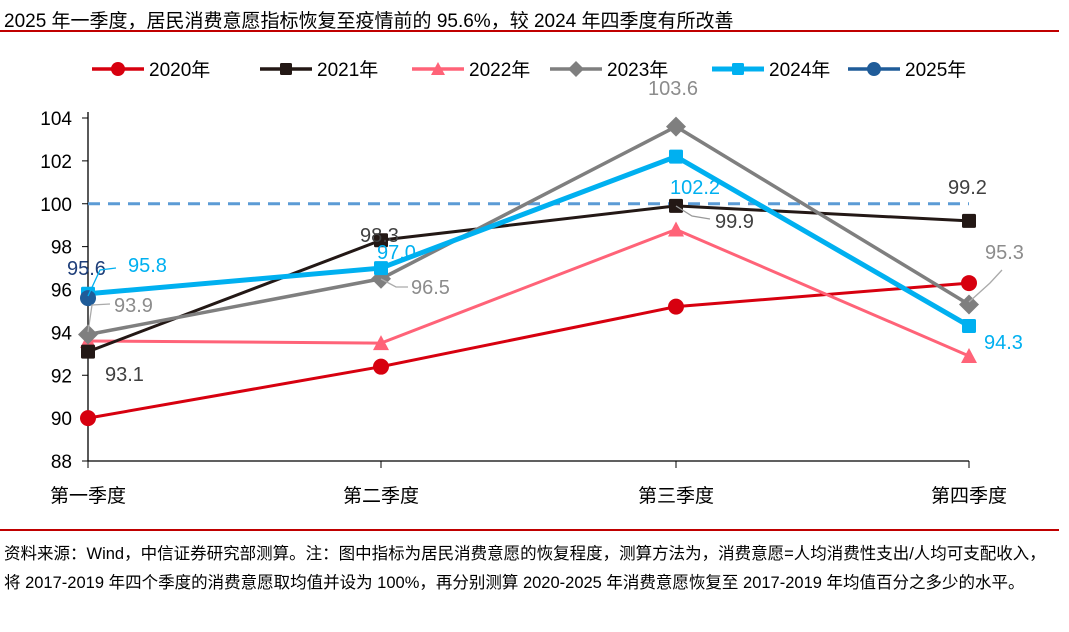 Image resolution: width=1069 pixels, height=632 pixels. What do you see at coordinates (124, 375) in the screenshot?
I see `data-label: 93.1` at bounding box center [124, 375].